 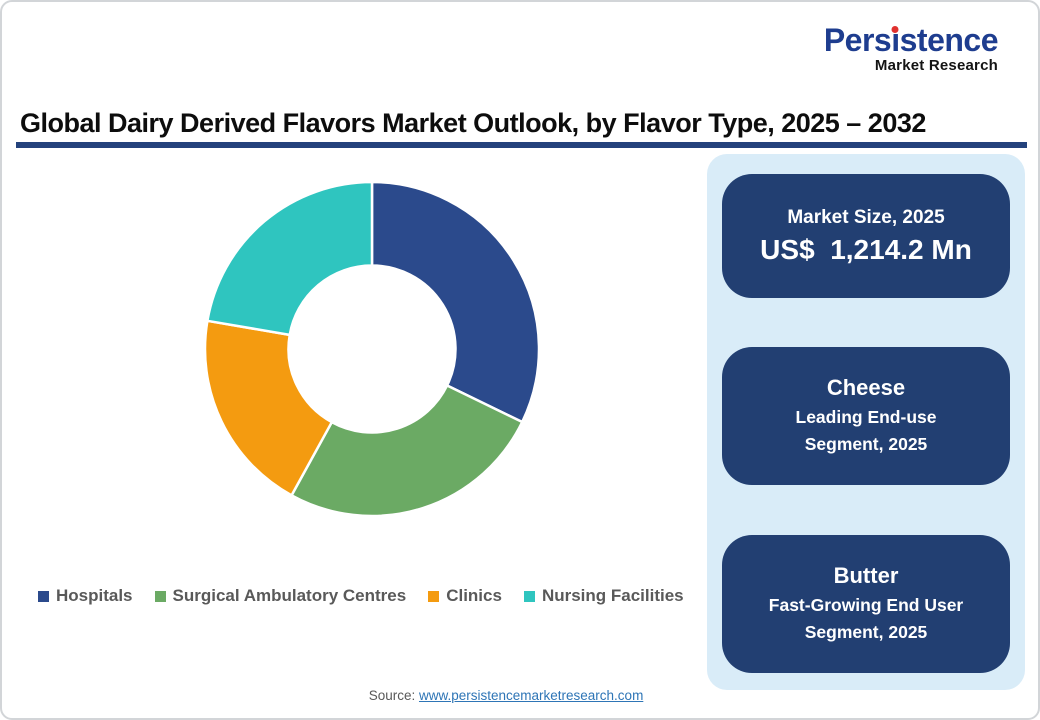 What do you see at coordinates (895, 29) in the screenshot?
I see `logo-red-dot` at bounding box center [895, 29].